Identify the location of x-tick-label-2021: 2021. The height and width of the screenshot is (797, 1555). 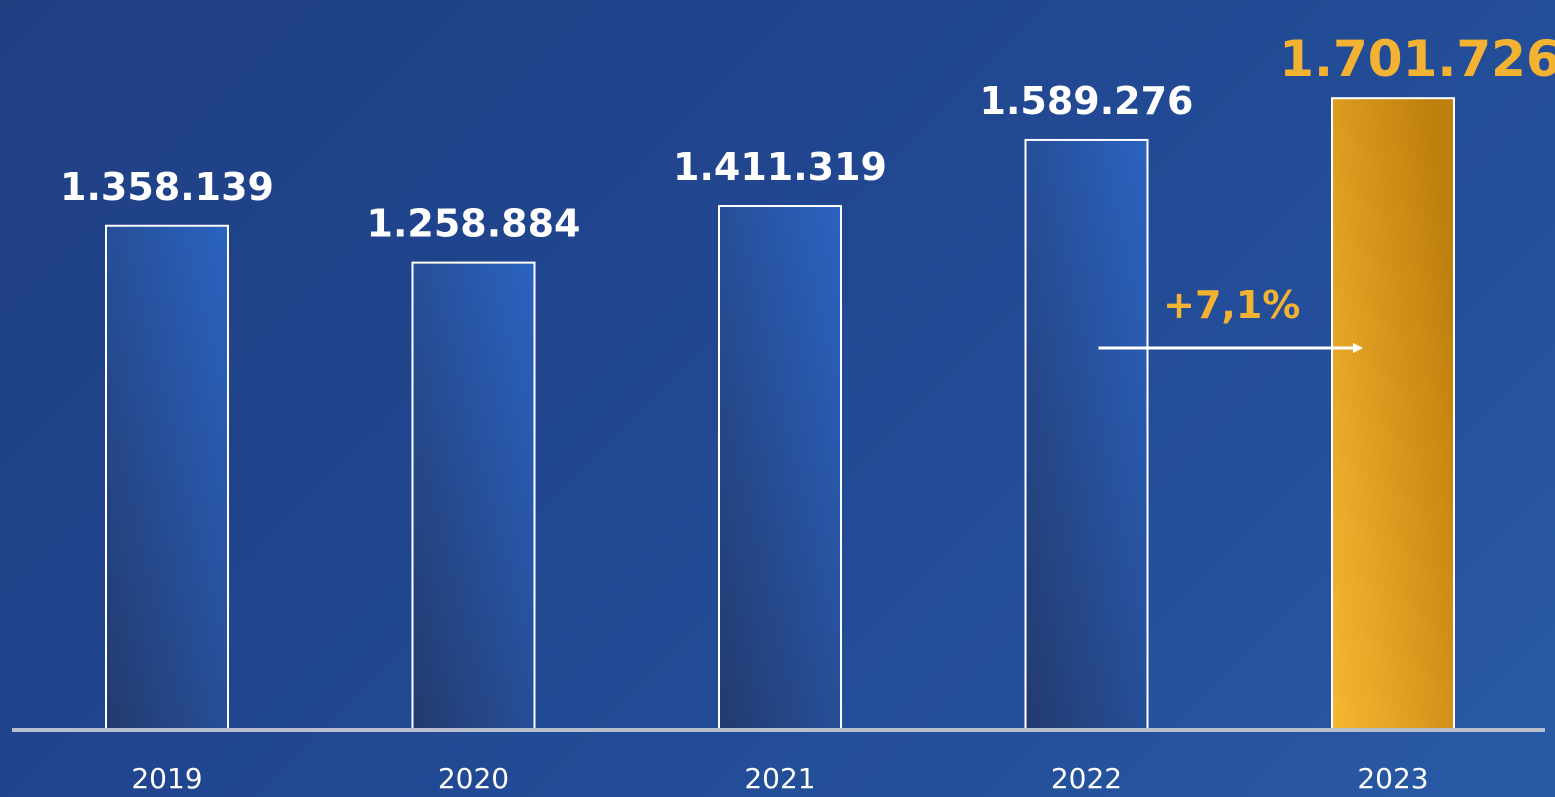
(779, 778).